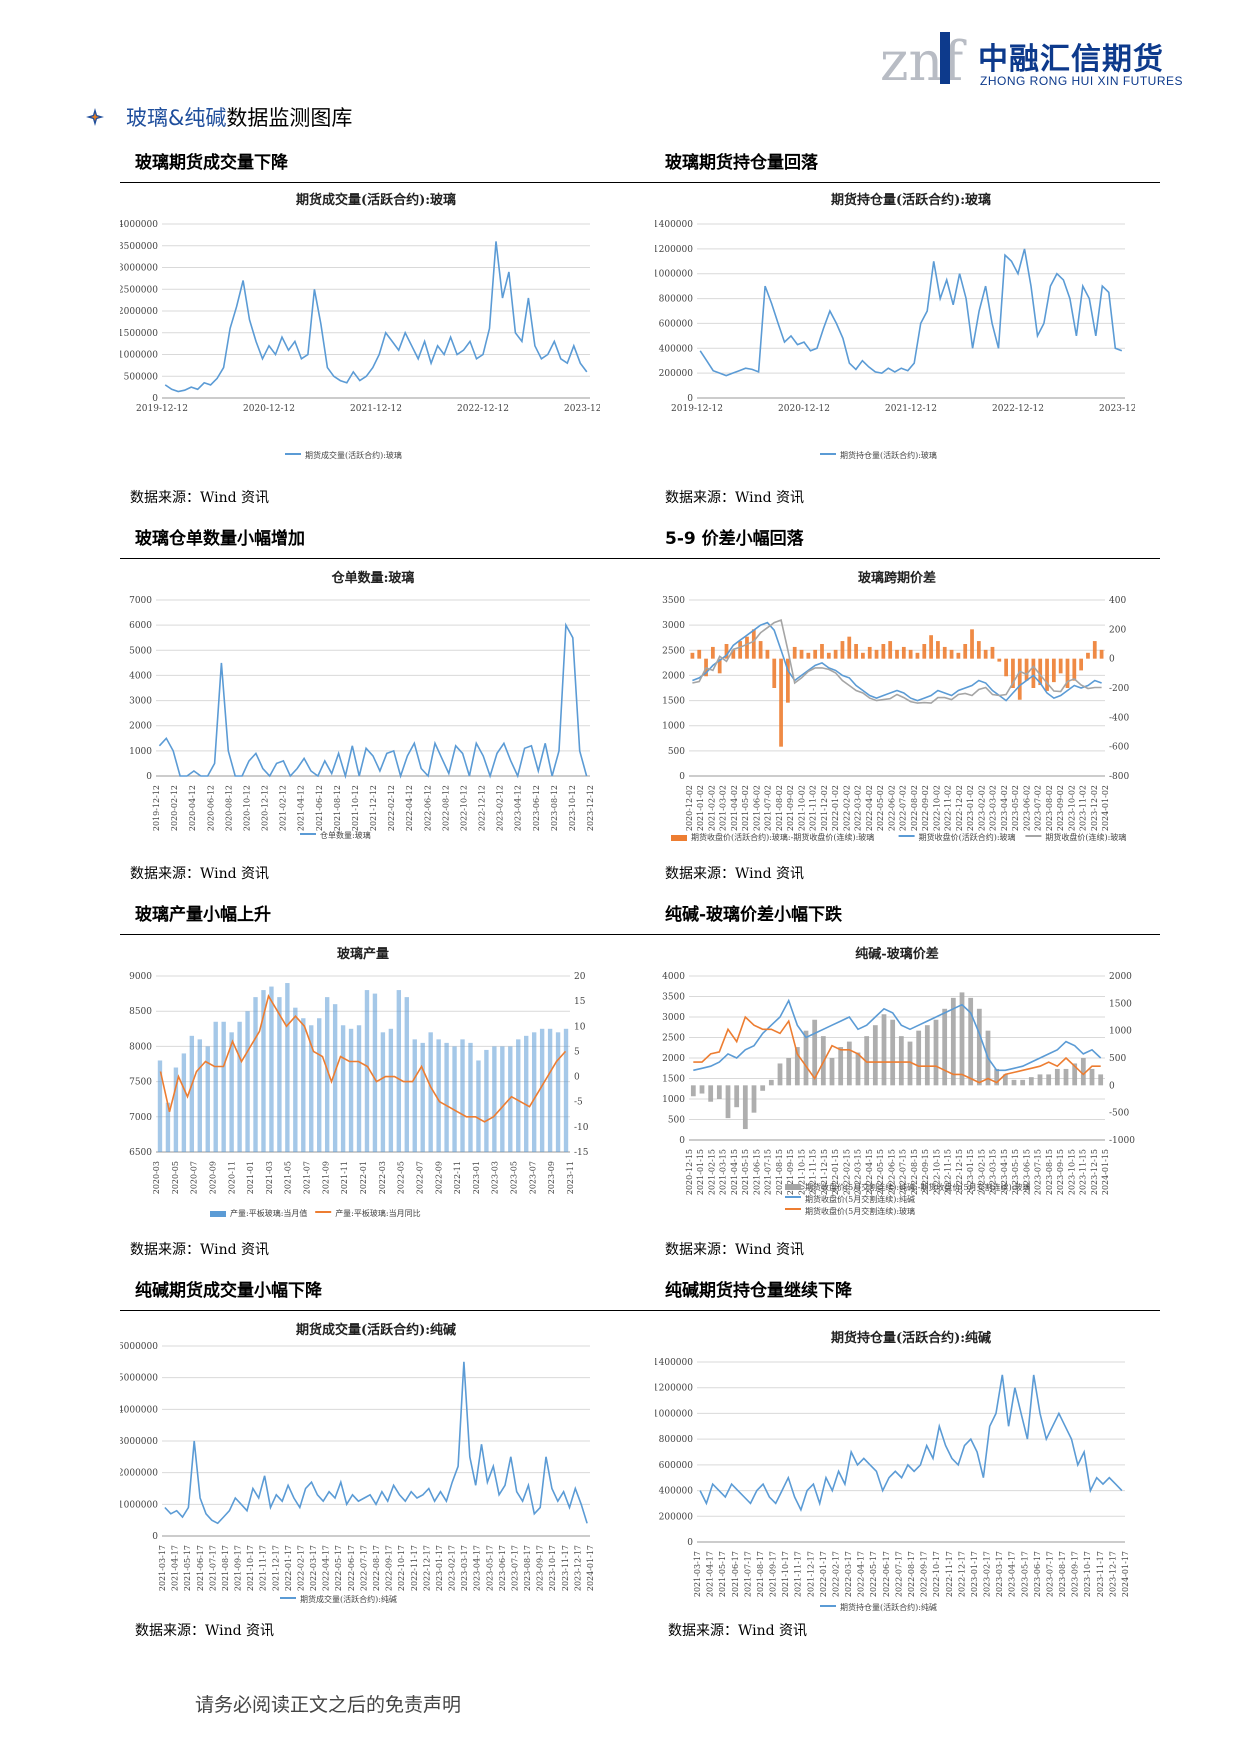 This screenshot has height=1755, width=1241. What do you see at coordinates (824, 1172) in the screenshot?
I see `x-tick-label: 2021-12-15` at bounding box center [824, 1172].